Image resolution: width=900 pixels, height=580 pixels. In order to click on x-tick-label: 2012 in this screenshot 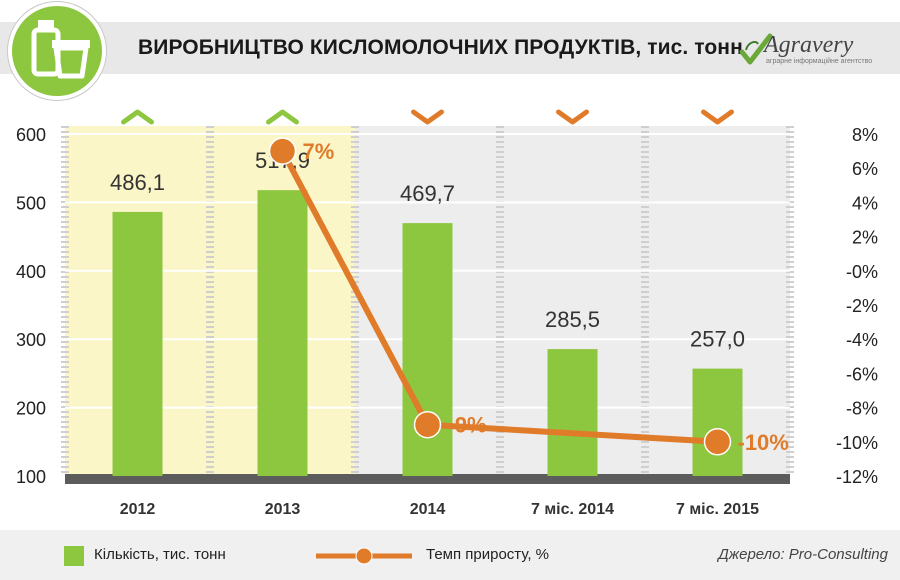, I will do `click(138, 509)`.